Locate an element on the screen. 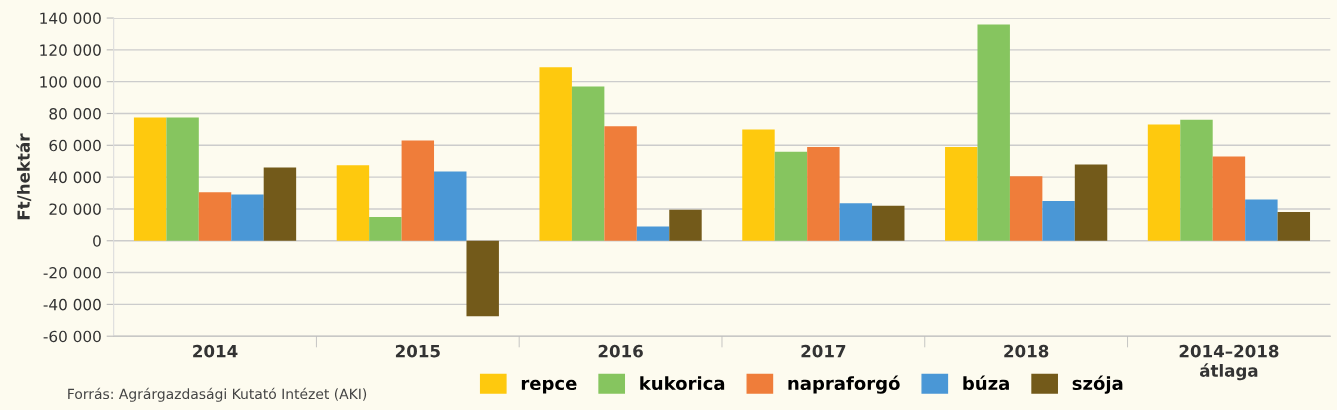 The height and width of the screenshot is (410, 1337). y-axis-title: Ft/hektár is located at coordinates (24, 176).